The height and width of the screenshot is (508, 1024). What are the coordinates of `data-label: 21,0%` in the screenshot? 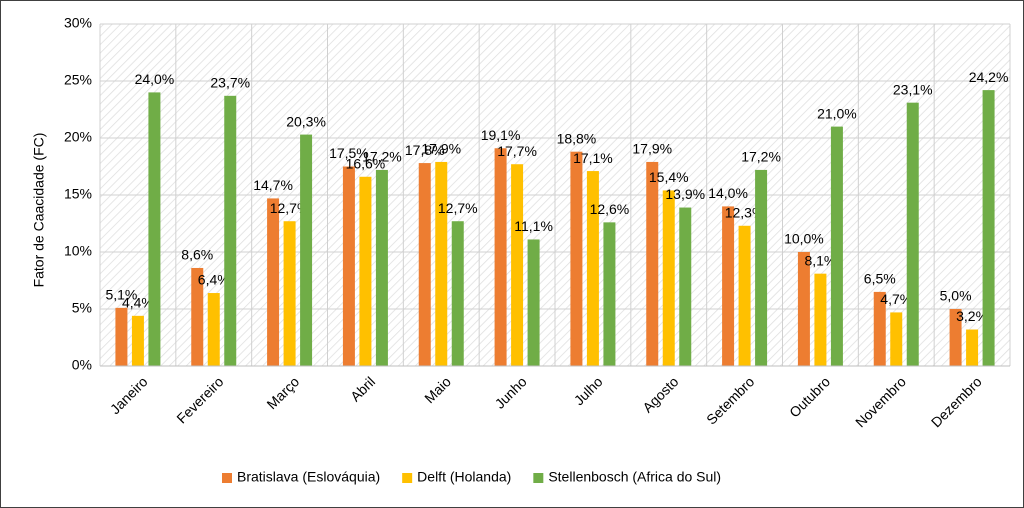 It's located at (837, 113).